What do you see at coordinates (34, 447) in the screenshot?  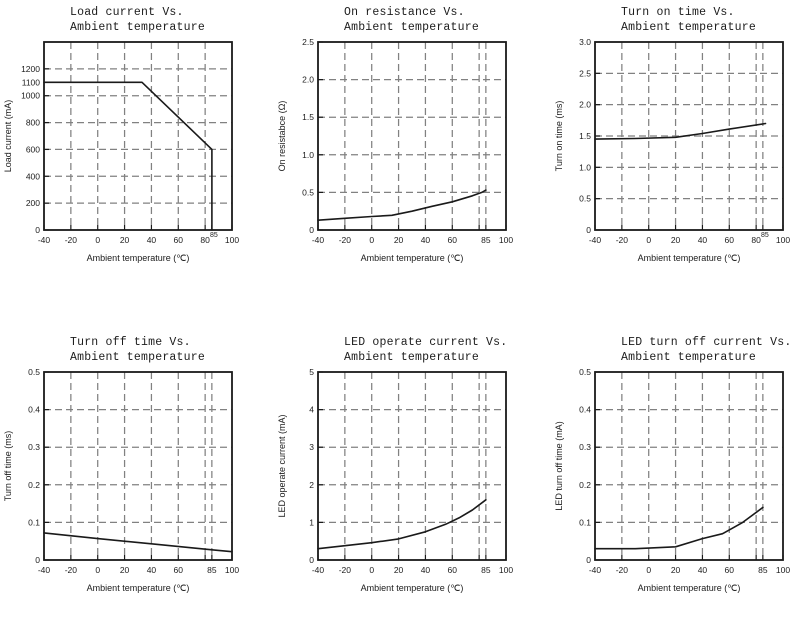 I see `tick-label: 0.3` at bounding box center [34, 447].